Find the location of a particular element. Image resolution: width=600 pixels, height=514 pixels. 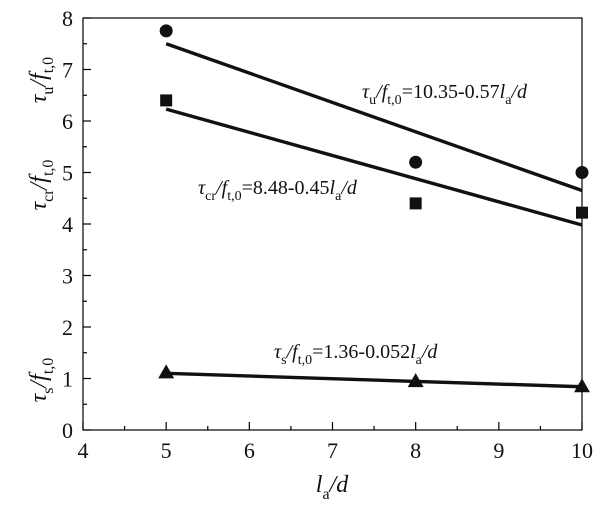

y-axis-title-cr: τcr/ft,0 is located at coordinates (41, 185).